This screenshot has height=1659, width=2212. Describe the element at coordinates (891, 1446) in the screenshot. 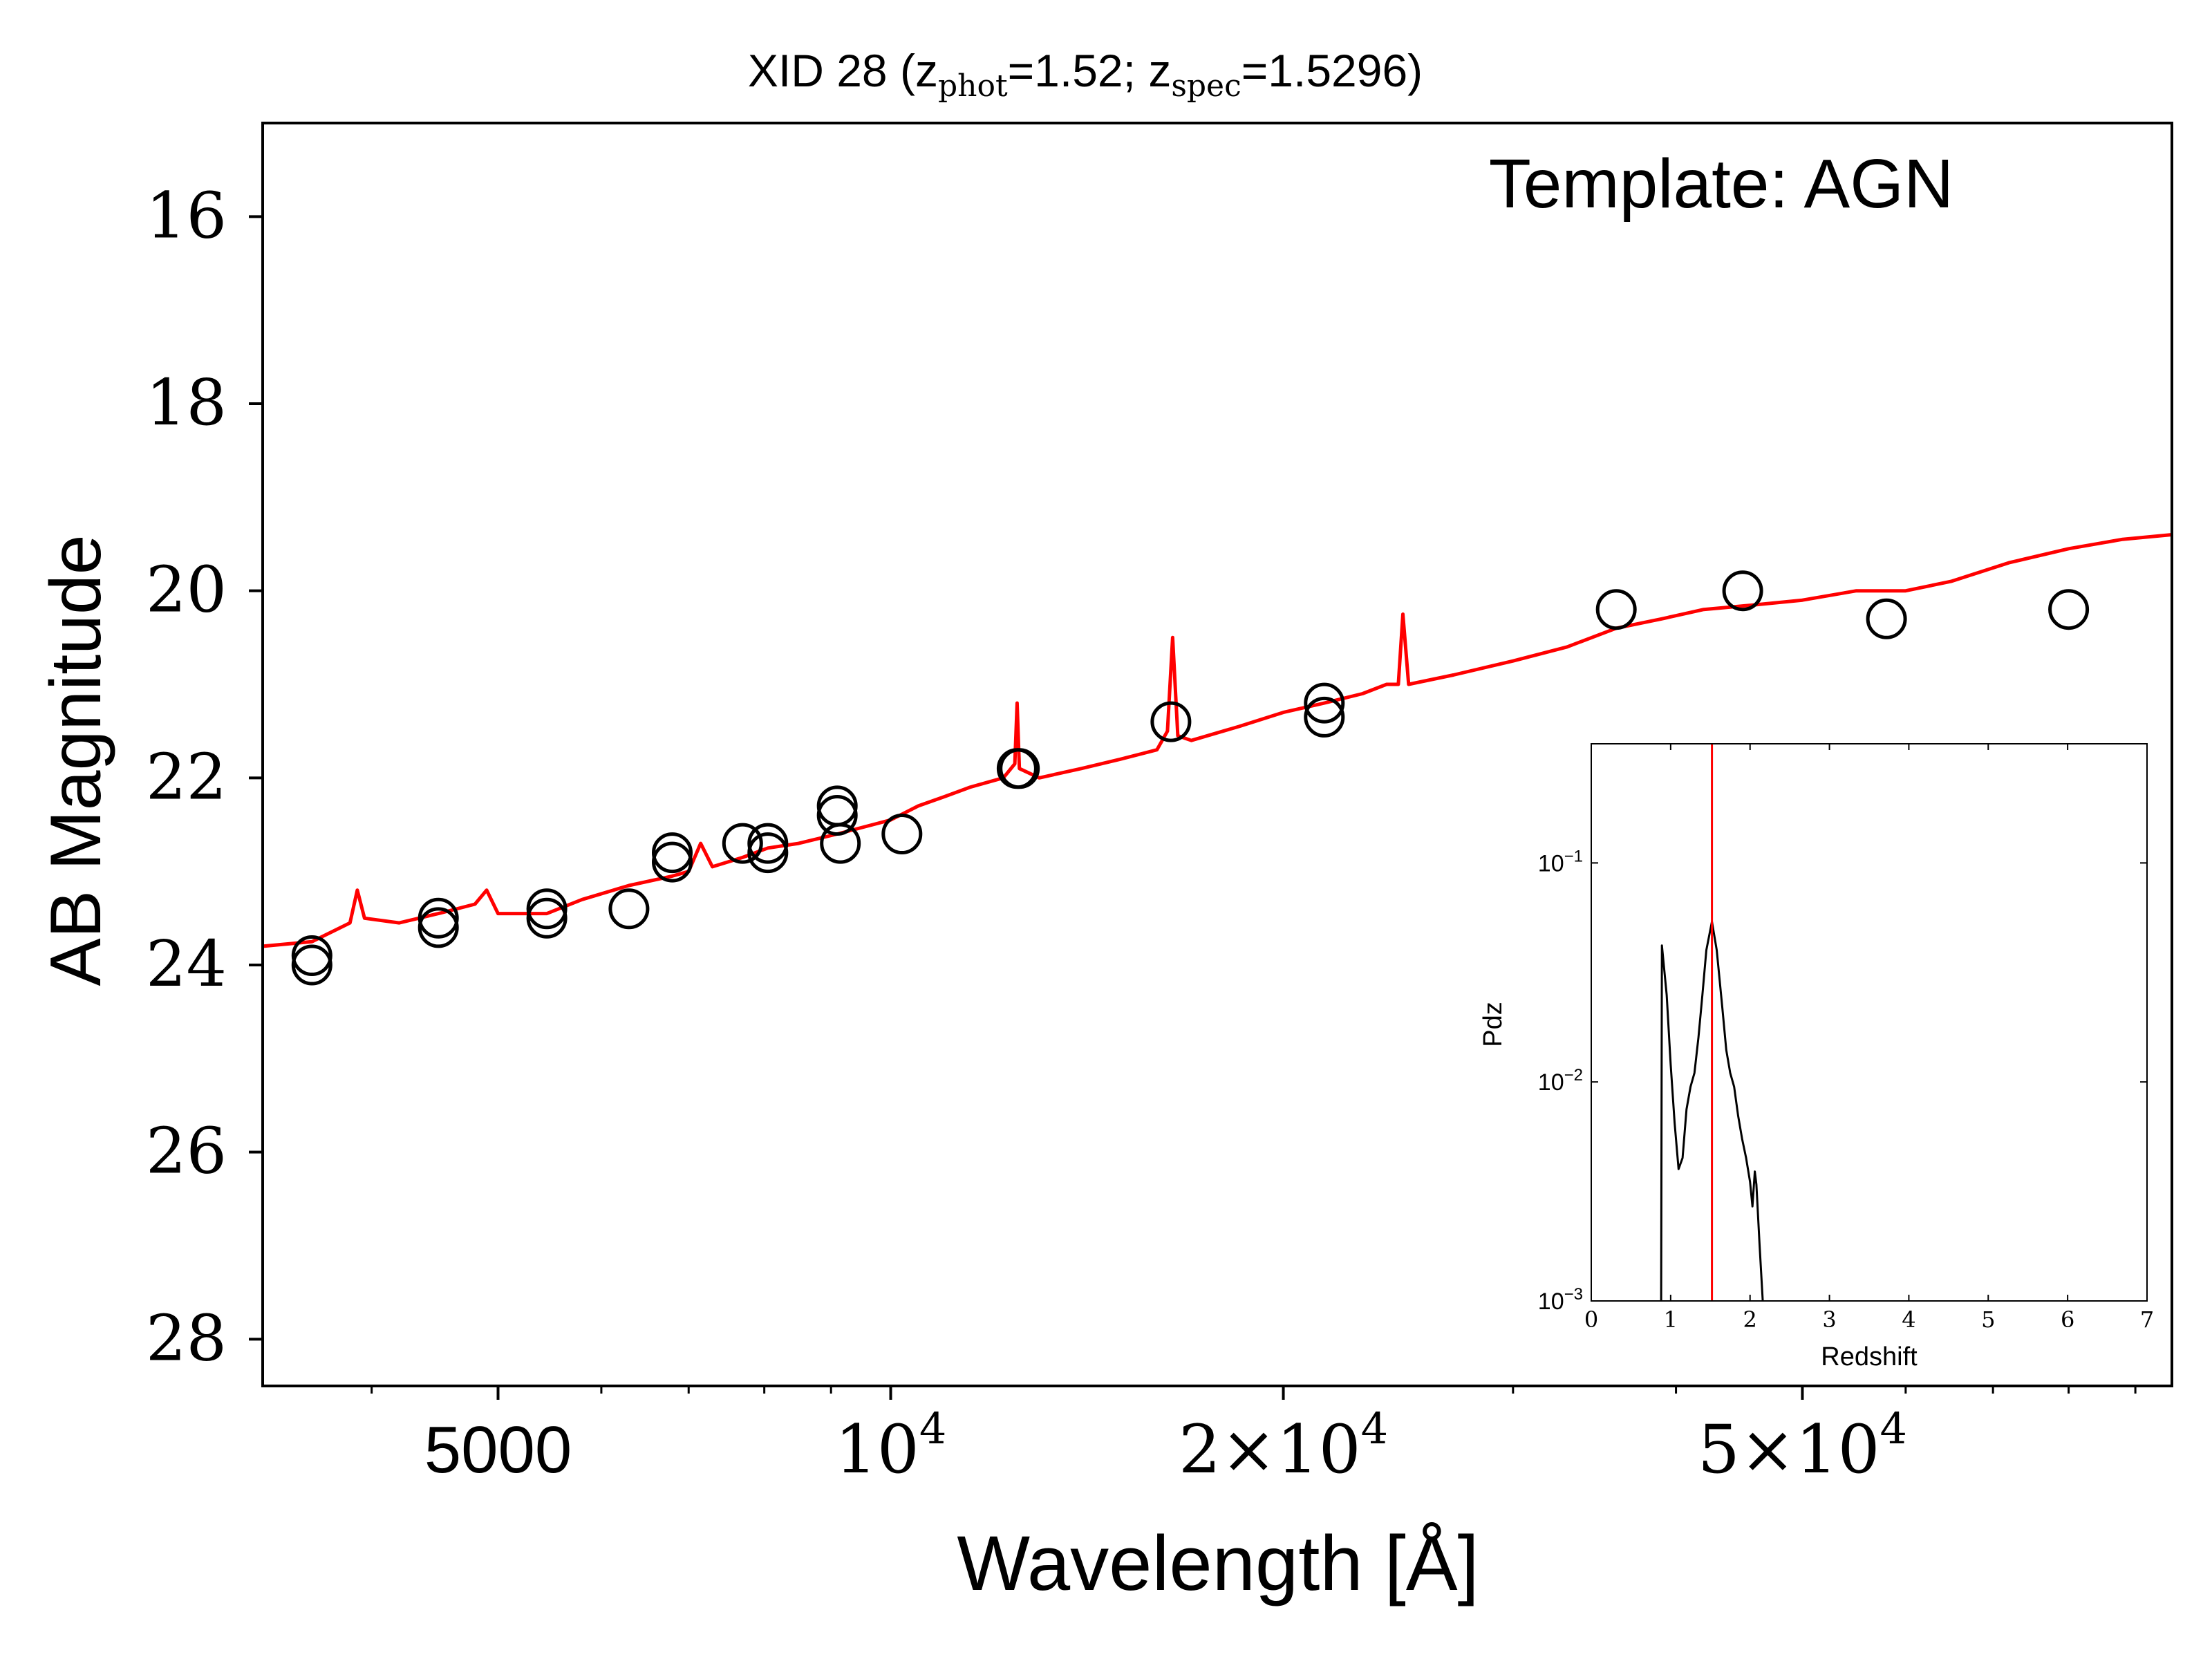

I see `x-tick-label: 104` at that location.